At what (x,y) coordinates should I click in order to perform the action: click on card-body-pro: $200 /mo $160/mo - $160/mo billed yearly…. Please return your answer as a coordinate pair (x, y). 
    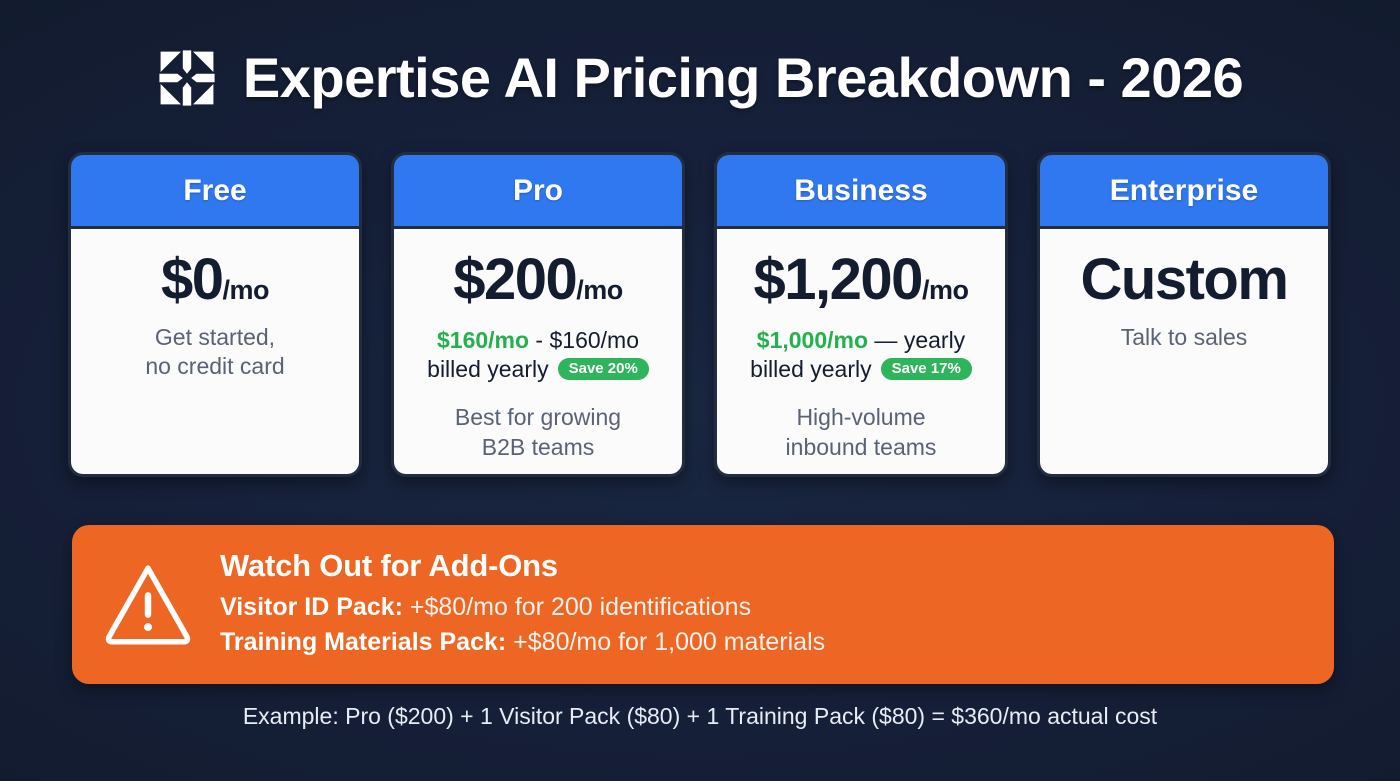
    Looking at the image, I should click on (538, 351).